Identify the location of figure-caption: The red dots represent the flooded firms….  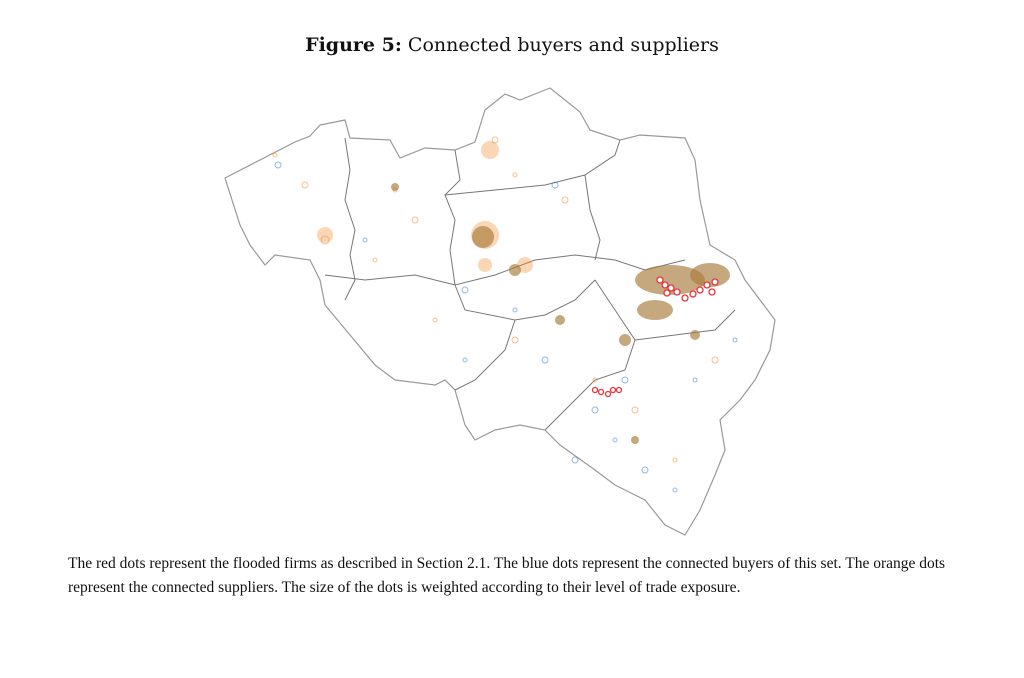
(507, 575).